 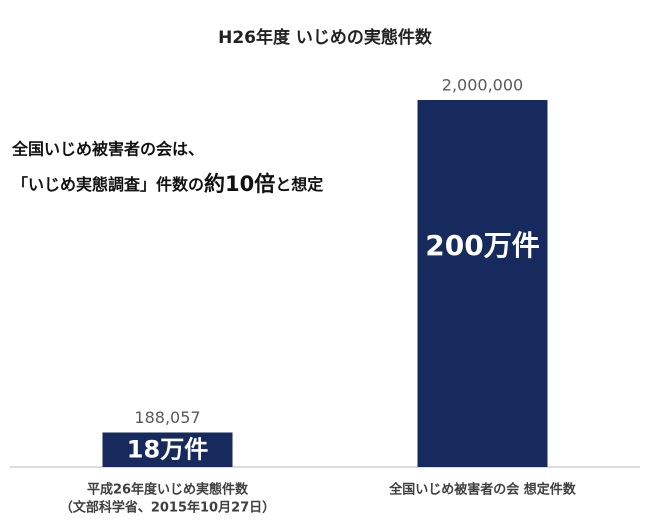 What do you see at coordinates (482, 490) in the screenshot?
I see `x-tick-label: 全国いじめ被害者の会 想定件数` at bounding box center [482, 490].